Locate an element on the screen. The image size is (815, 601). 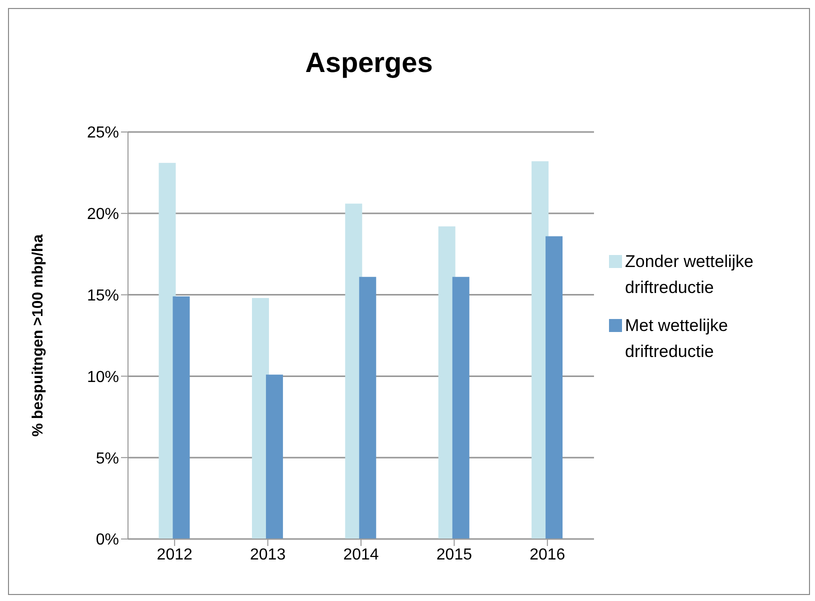
x-tick-label: 2012 is located at coordinates (174, 555).